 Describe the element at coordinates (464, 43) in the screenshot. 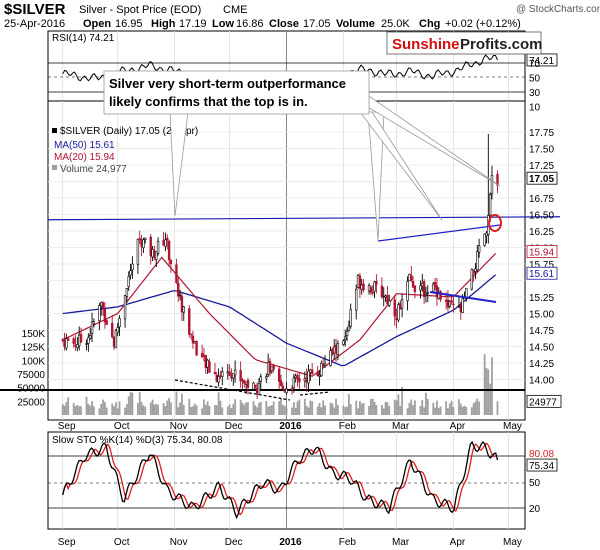

I see `sunshine-profits-logo: Sunshine Profits.com` at that location.